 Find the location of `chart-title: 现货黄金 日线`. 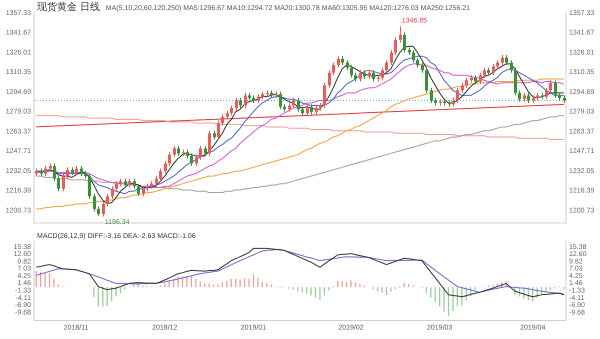

chart-title: 现货黄金 日线 is located at coordinates (68, 7).